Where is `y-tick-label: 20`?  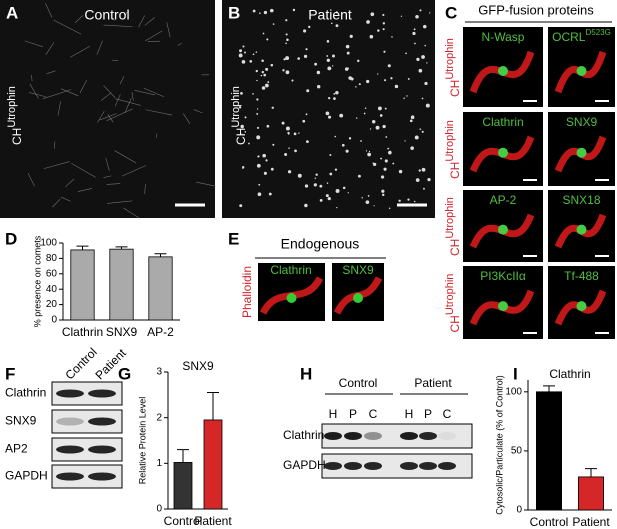 y-tick-label: 20 is located at coordinates (52, 304).